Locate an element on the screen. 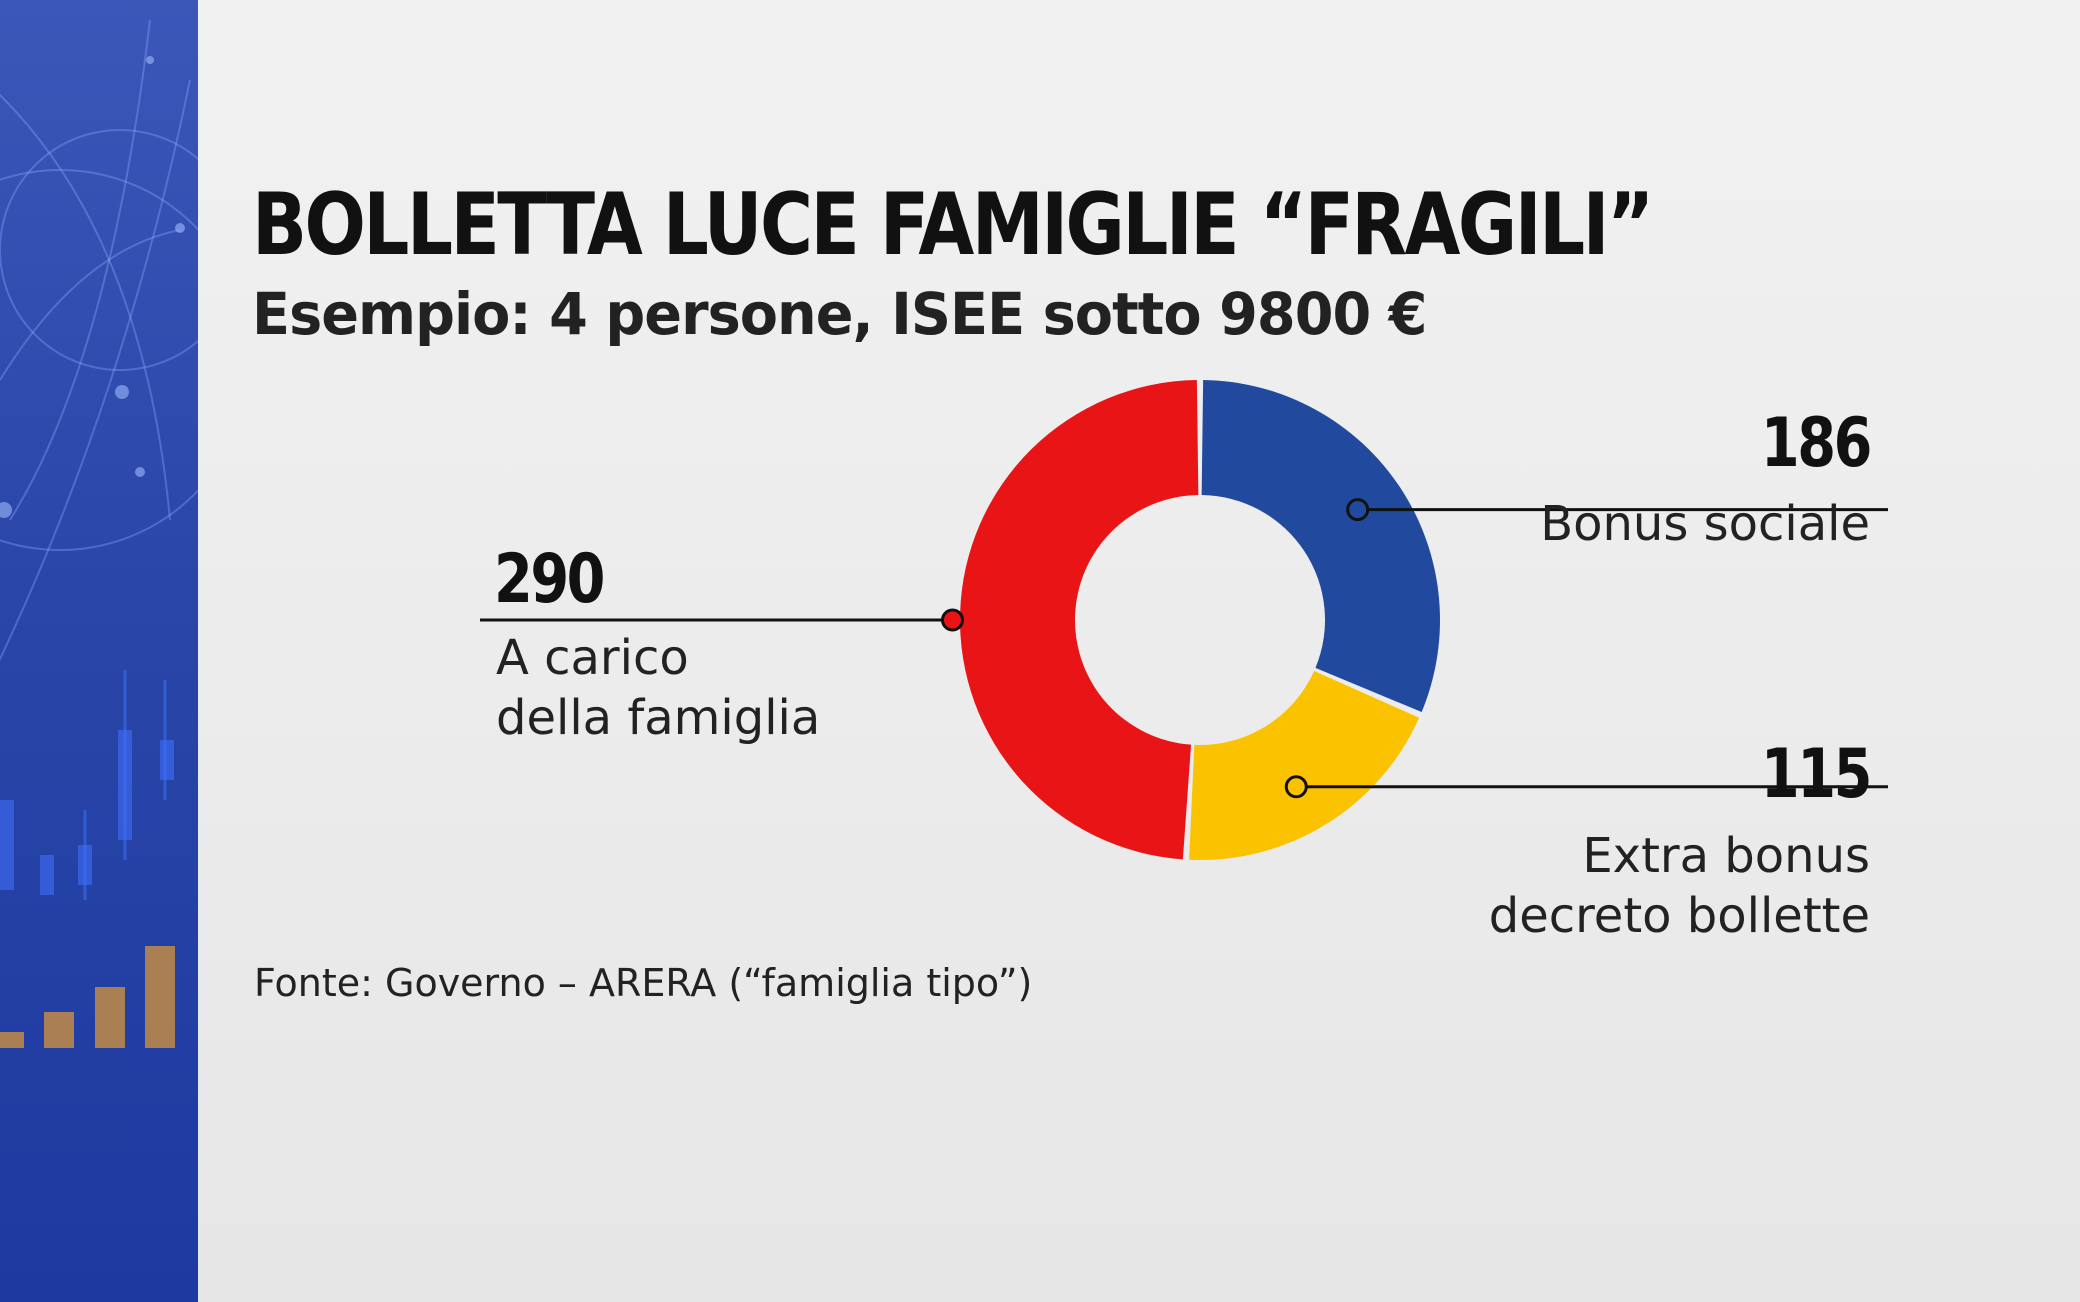 The height and width of the screenshot is (1302, 2080). donut-slice-bonus-sociale is located at coordinates (1320, 546).